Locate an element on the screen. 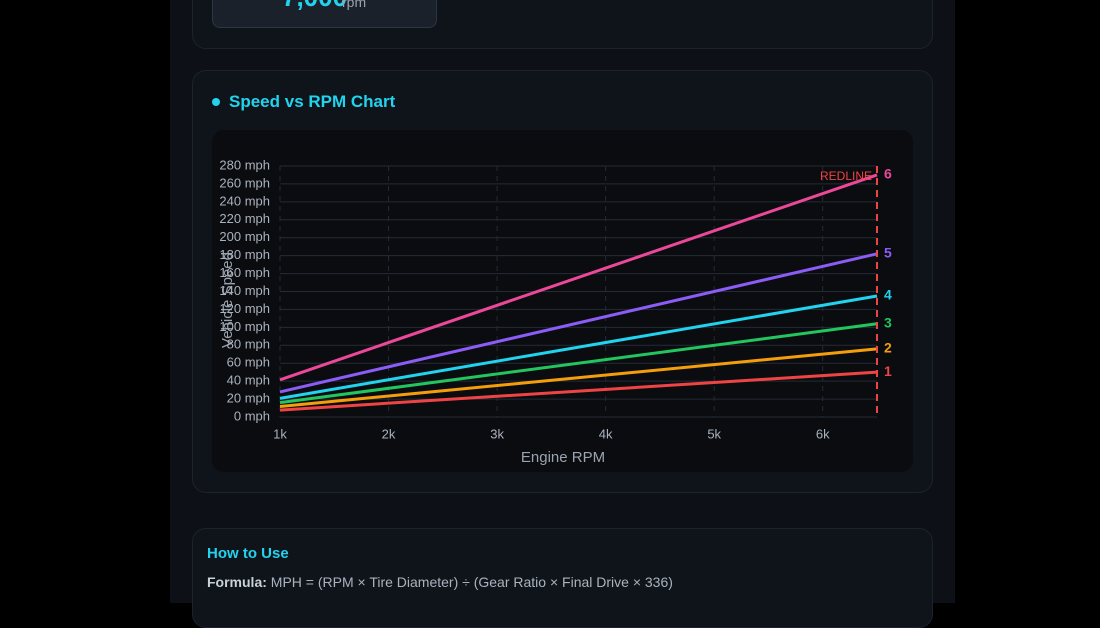  y-tick-label: 100 mph is located at coordinates (244, 326).